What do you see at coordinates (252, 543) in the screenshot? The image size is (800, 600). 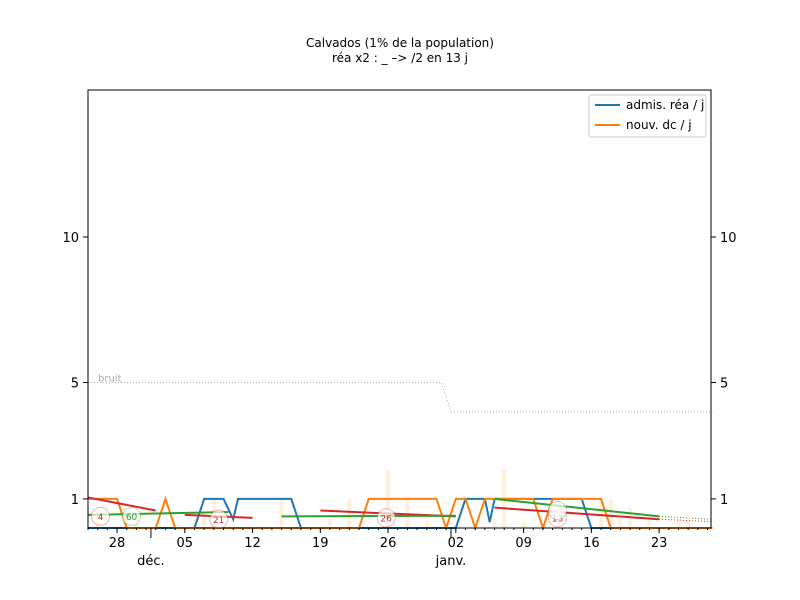 I see `x-tick-label: 12` at bounding box center [252, 543].